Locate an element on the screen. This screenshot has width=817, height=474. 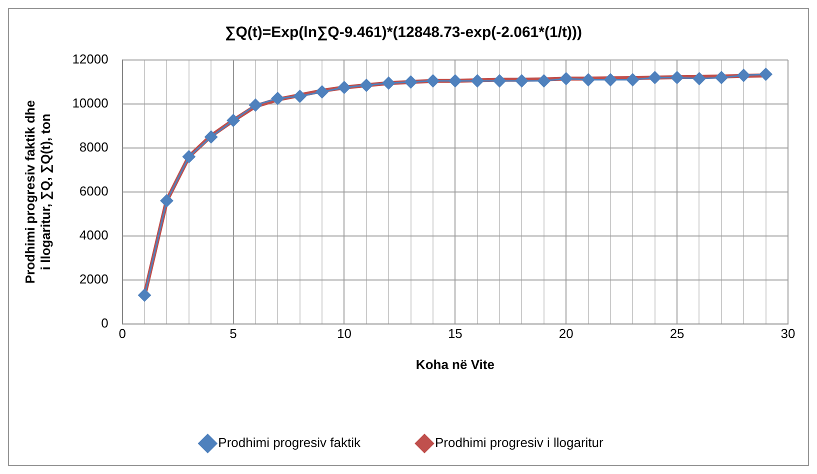
x-tick-label: 20 is located at coordinates (566, 334).